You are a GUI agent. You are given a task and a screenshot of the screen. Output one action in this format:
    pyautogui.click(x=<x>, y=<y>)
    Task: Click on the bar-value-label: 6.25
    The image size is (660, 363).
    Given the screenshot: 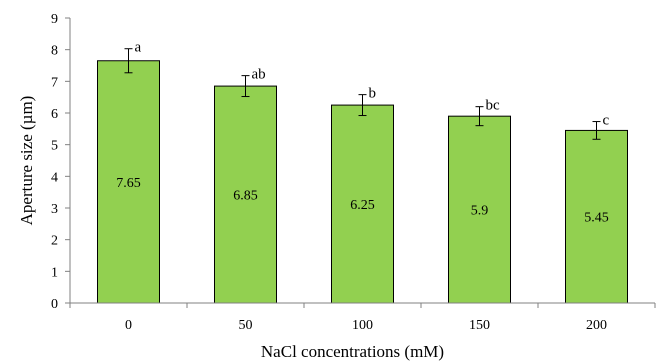 What is the action you would take?
    pyautogui.click(x=362, y=205)
    